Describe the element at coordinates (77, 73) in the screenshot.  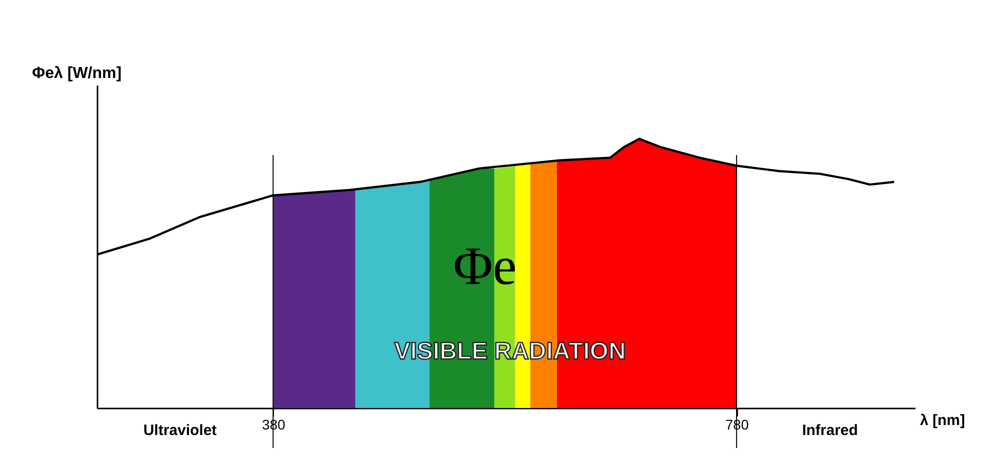
I see `y-axis-title: Φeλ [W/nm]` at that location.